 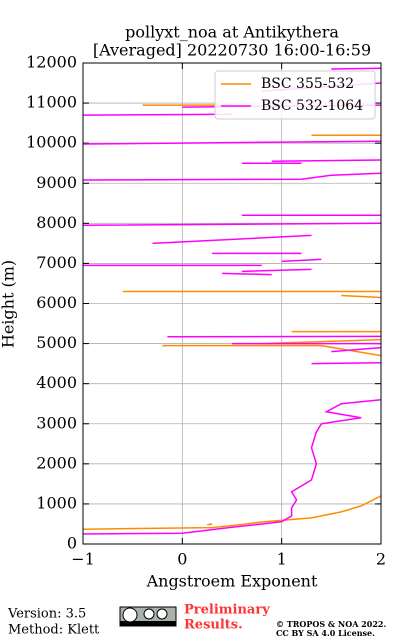 I want to click on chart-subtitle: [Averaged] 20220730 16:00-16:59, so click(x=232, y=50).